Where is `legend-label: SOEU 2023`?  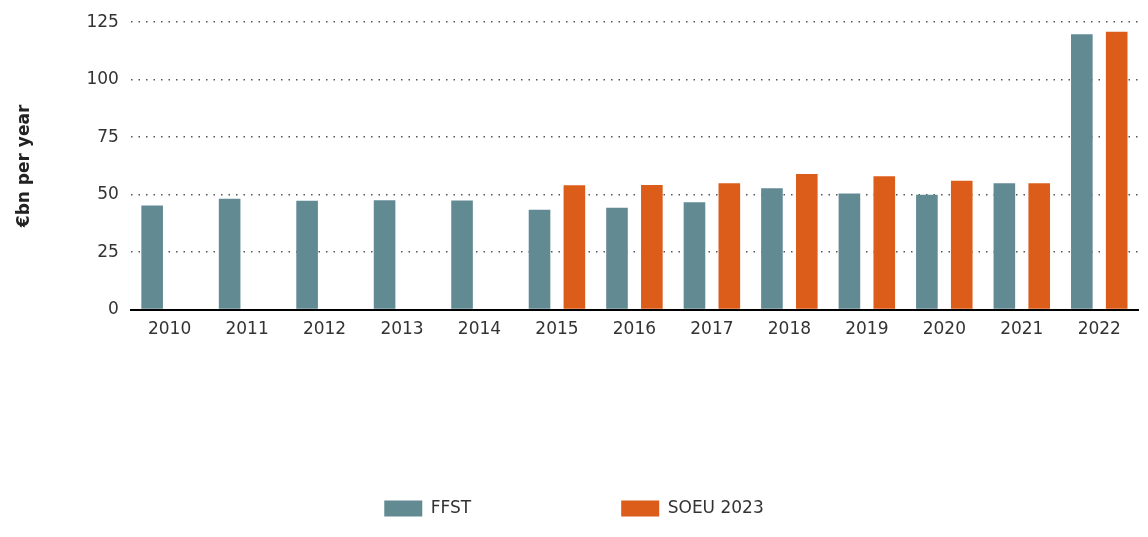
legend-label: SOEU 2023 is located at coordinates (715, 506).